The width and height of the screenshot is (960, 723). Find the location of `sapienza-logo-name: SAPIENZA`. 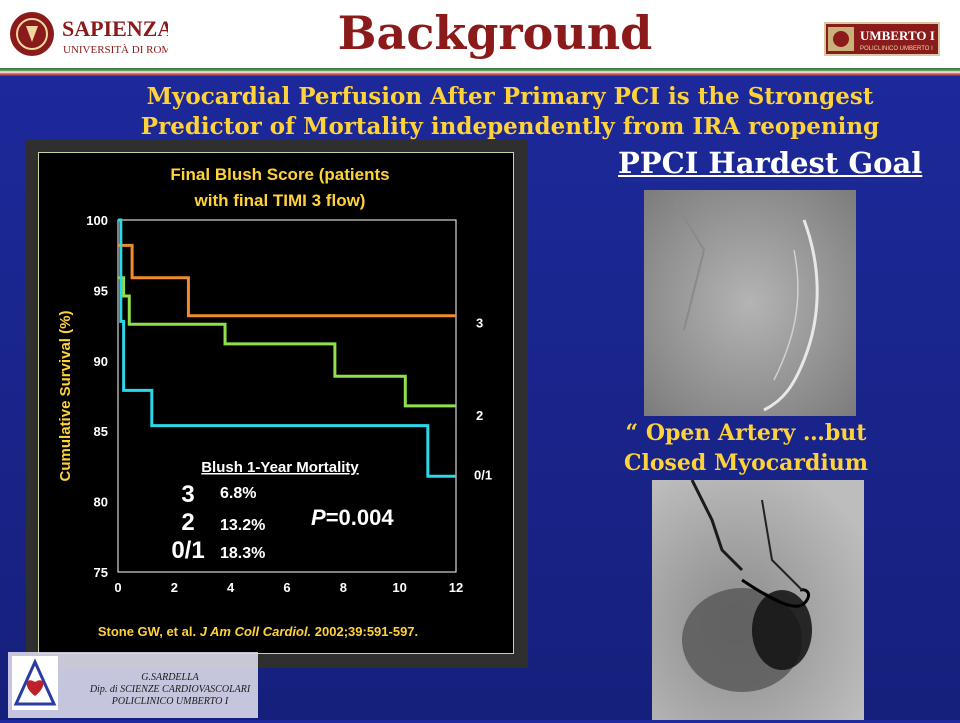

sapienza-logo-name: SAPIENZA is located at coordinates (115, 28).